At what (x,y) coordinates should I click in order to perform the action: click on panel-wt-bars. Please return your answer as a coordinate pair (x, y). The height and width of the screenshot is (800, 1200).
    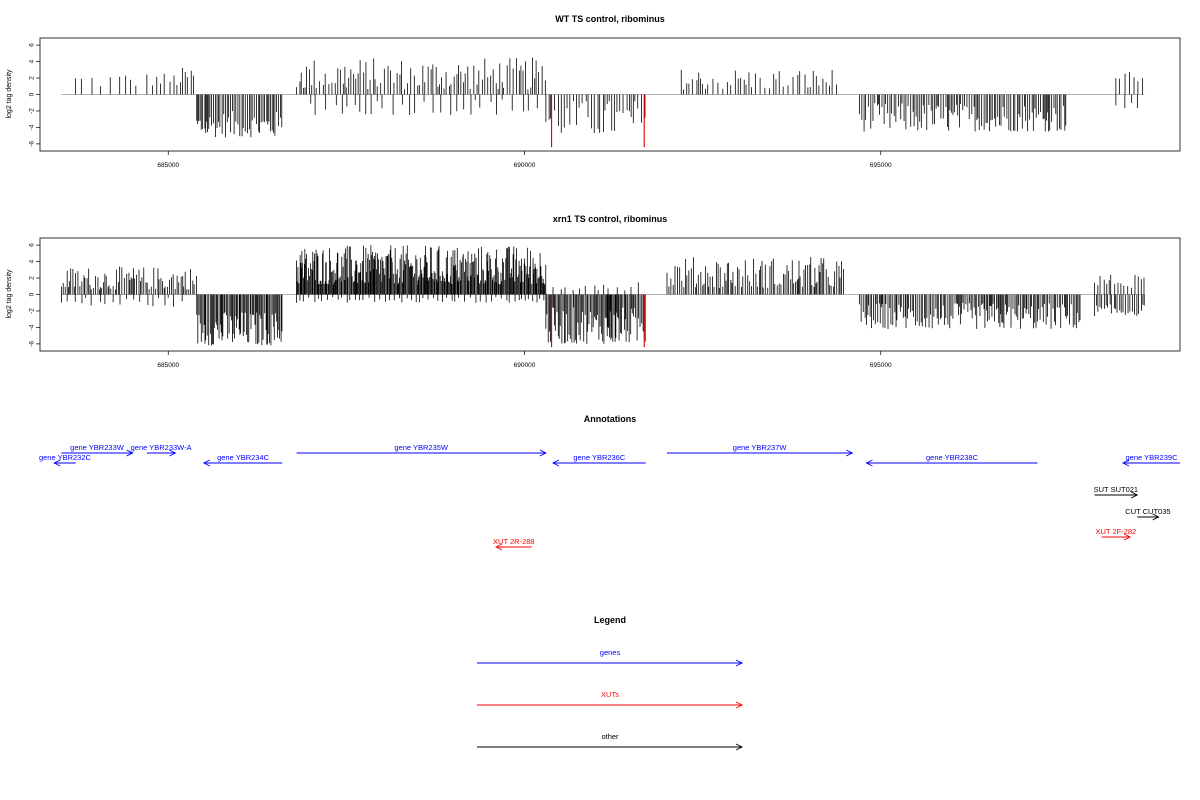
    Looking at the image, I should click on (603, 102).